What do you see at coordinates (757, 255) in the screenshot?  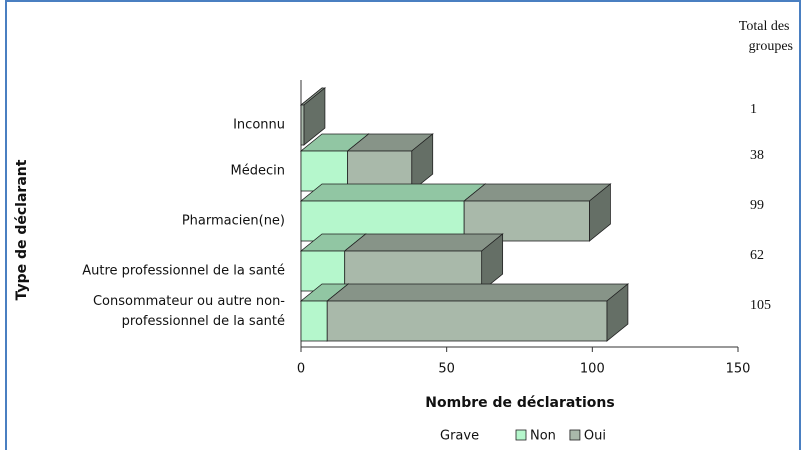 I see `total-value: 62` at bounding box center [757, 255].